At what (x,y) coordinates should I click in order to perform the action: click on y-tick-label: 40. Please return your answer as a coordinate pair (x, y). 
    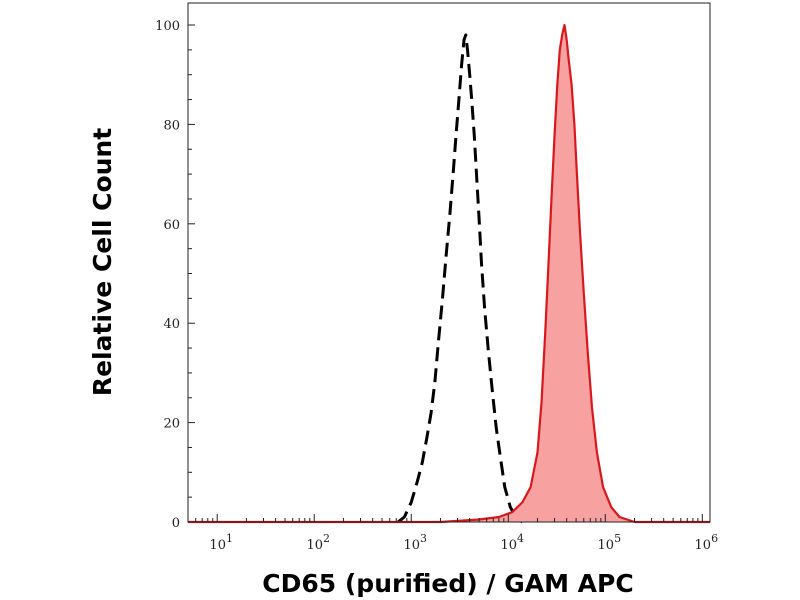
    Looking at the image, I should click on (171, 324).